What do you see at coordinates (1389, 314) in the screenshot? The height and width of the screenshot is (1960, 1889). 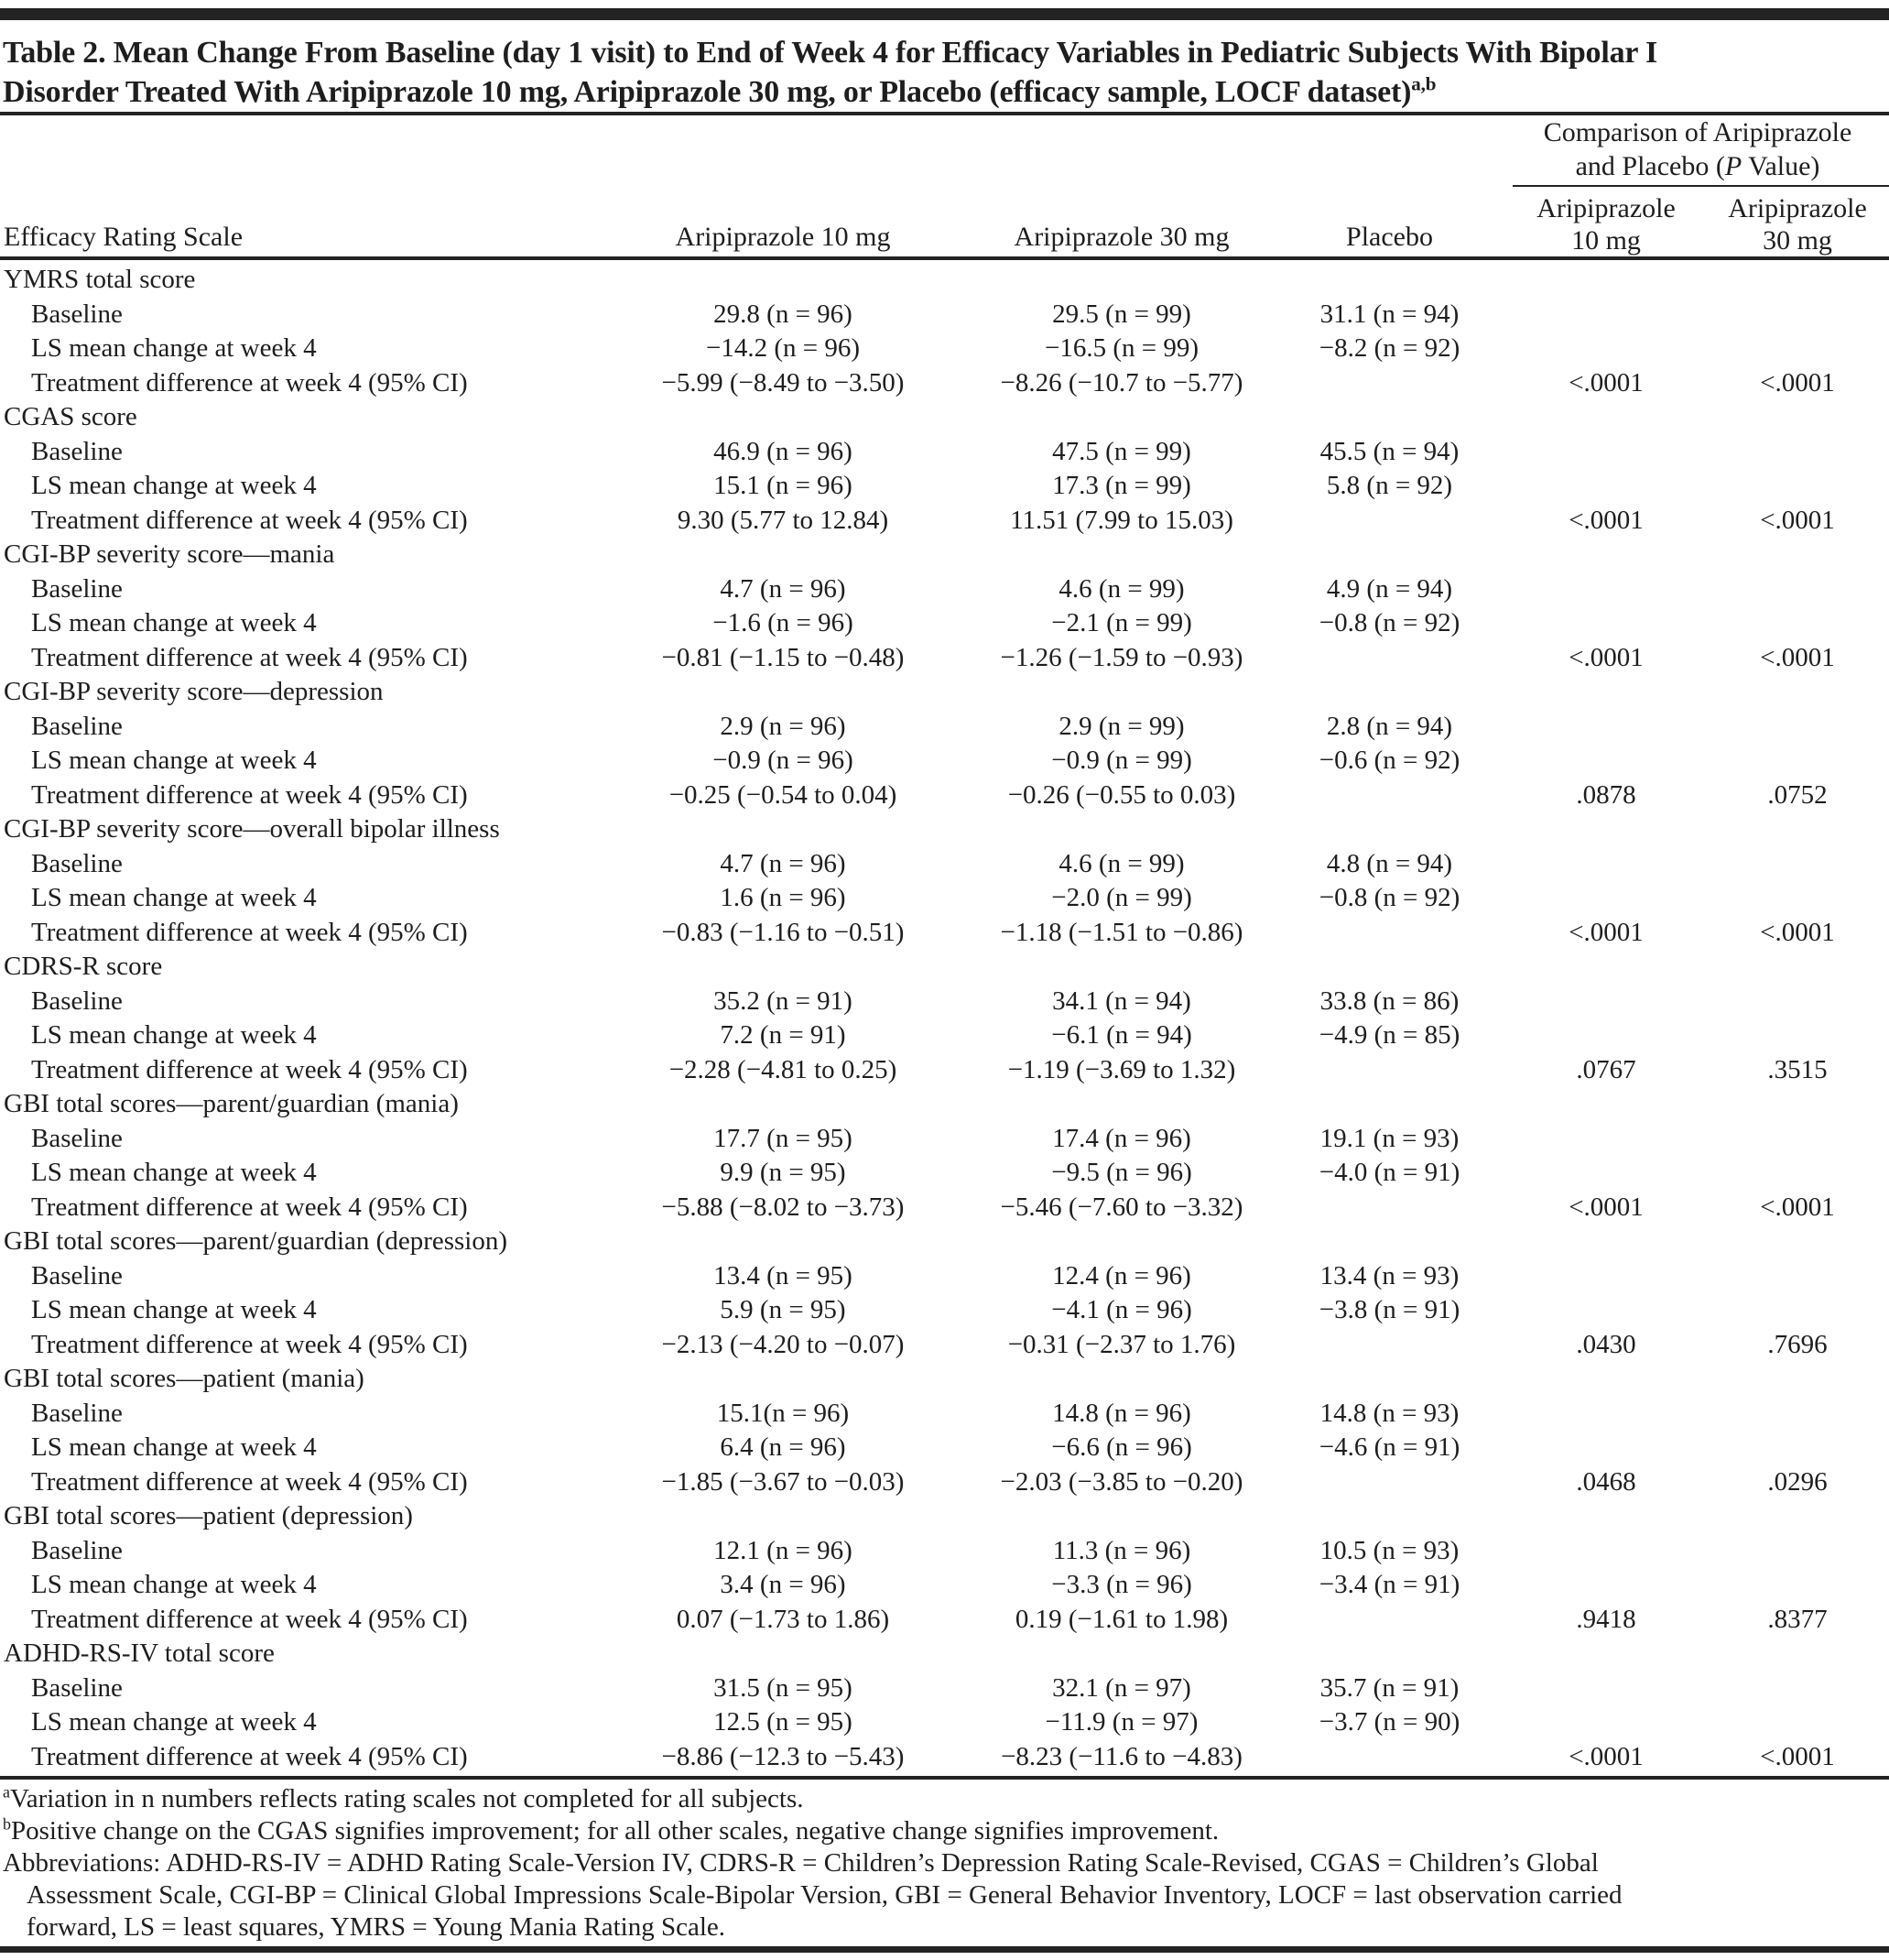 I see `value-cell-placebo: 31.1 (n = 94)` at bounding box center [1389, 314].